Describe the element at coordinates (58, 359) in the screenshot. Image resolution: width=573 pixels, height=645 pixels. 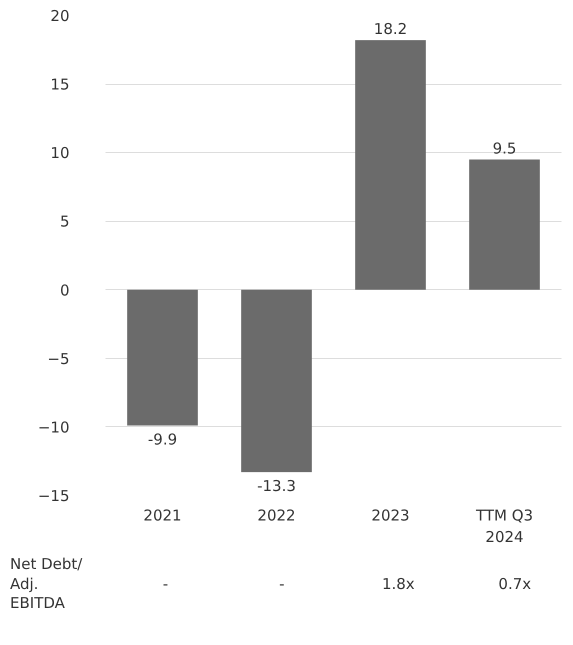
I see `y-tick-label: −5` at that location.